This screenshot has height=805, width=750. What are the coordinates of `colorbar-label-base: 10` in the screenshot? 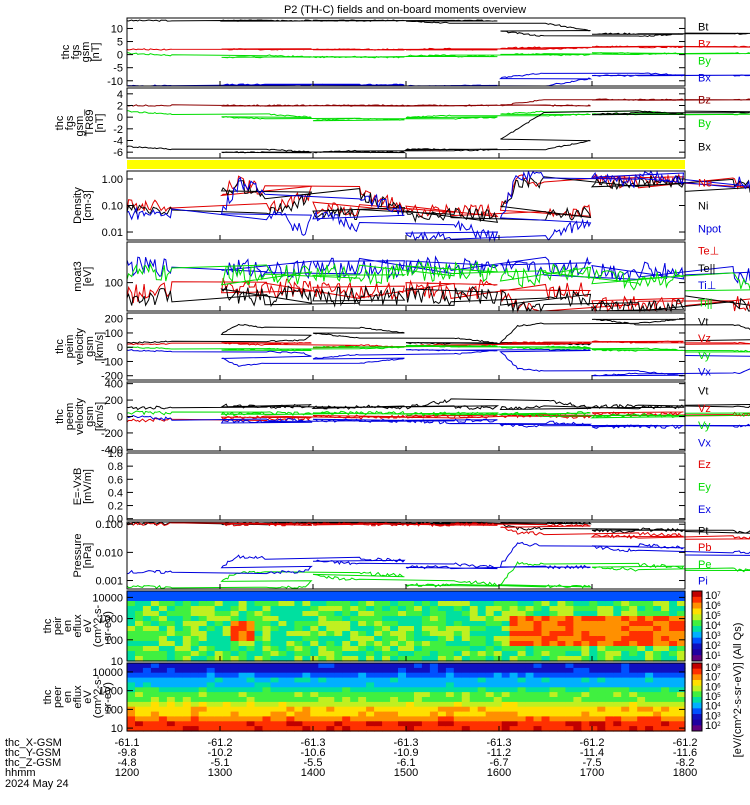 It's located at (711, 726).